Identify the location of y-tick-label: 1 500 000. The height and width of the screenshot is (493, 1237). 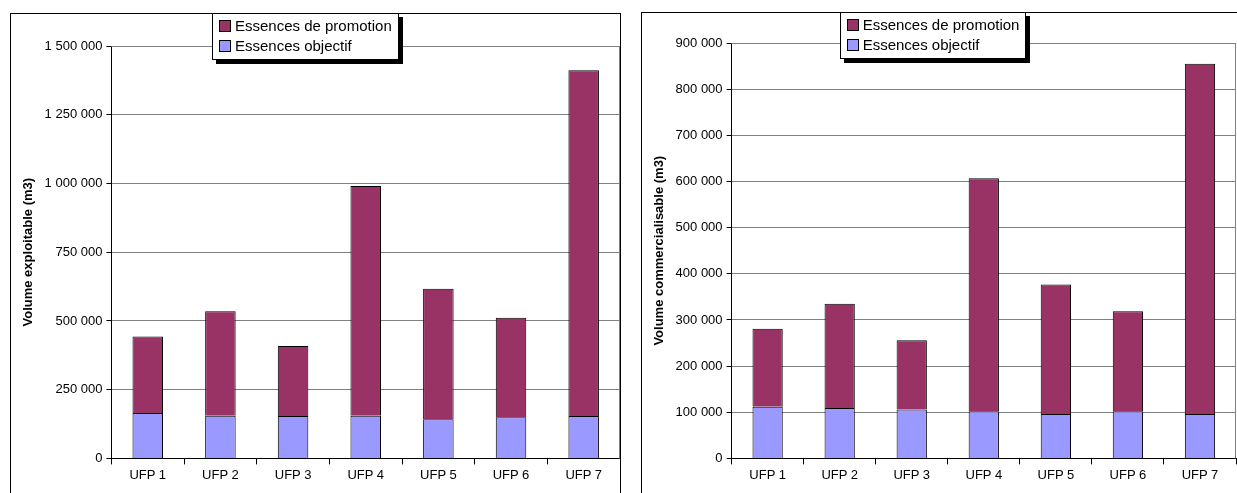
(73, 45).